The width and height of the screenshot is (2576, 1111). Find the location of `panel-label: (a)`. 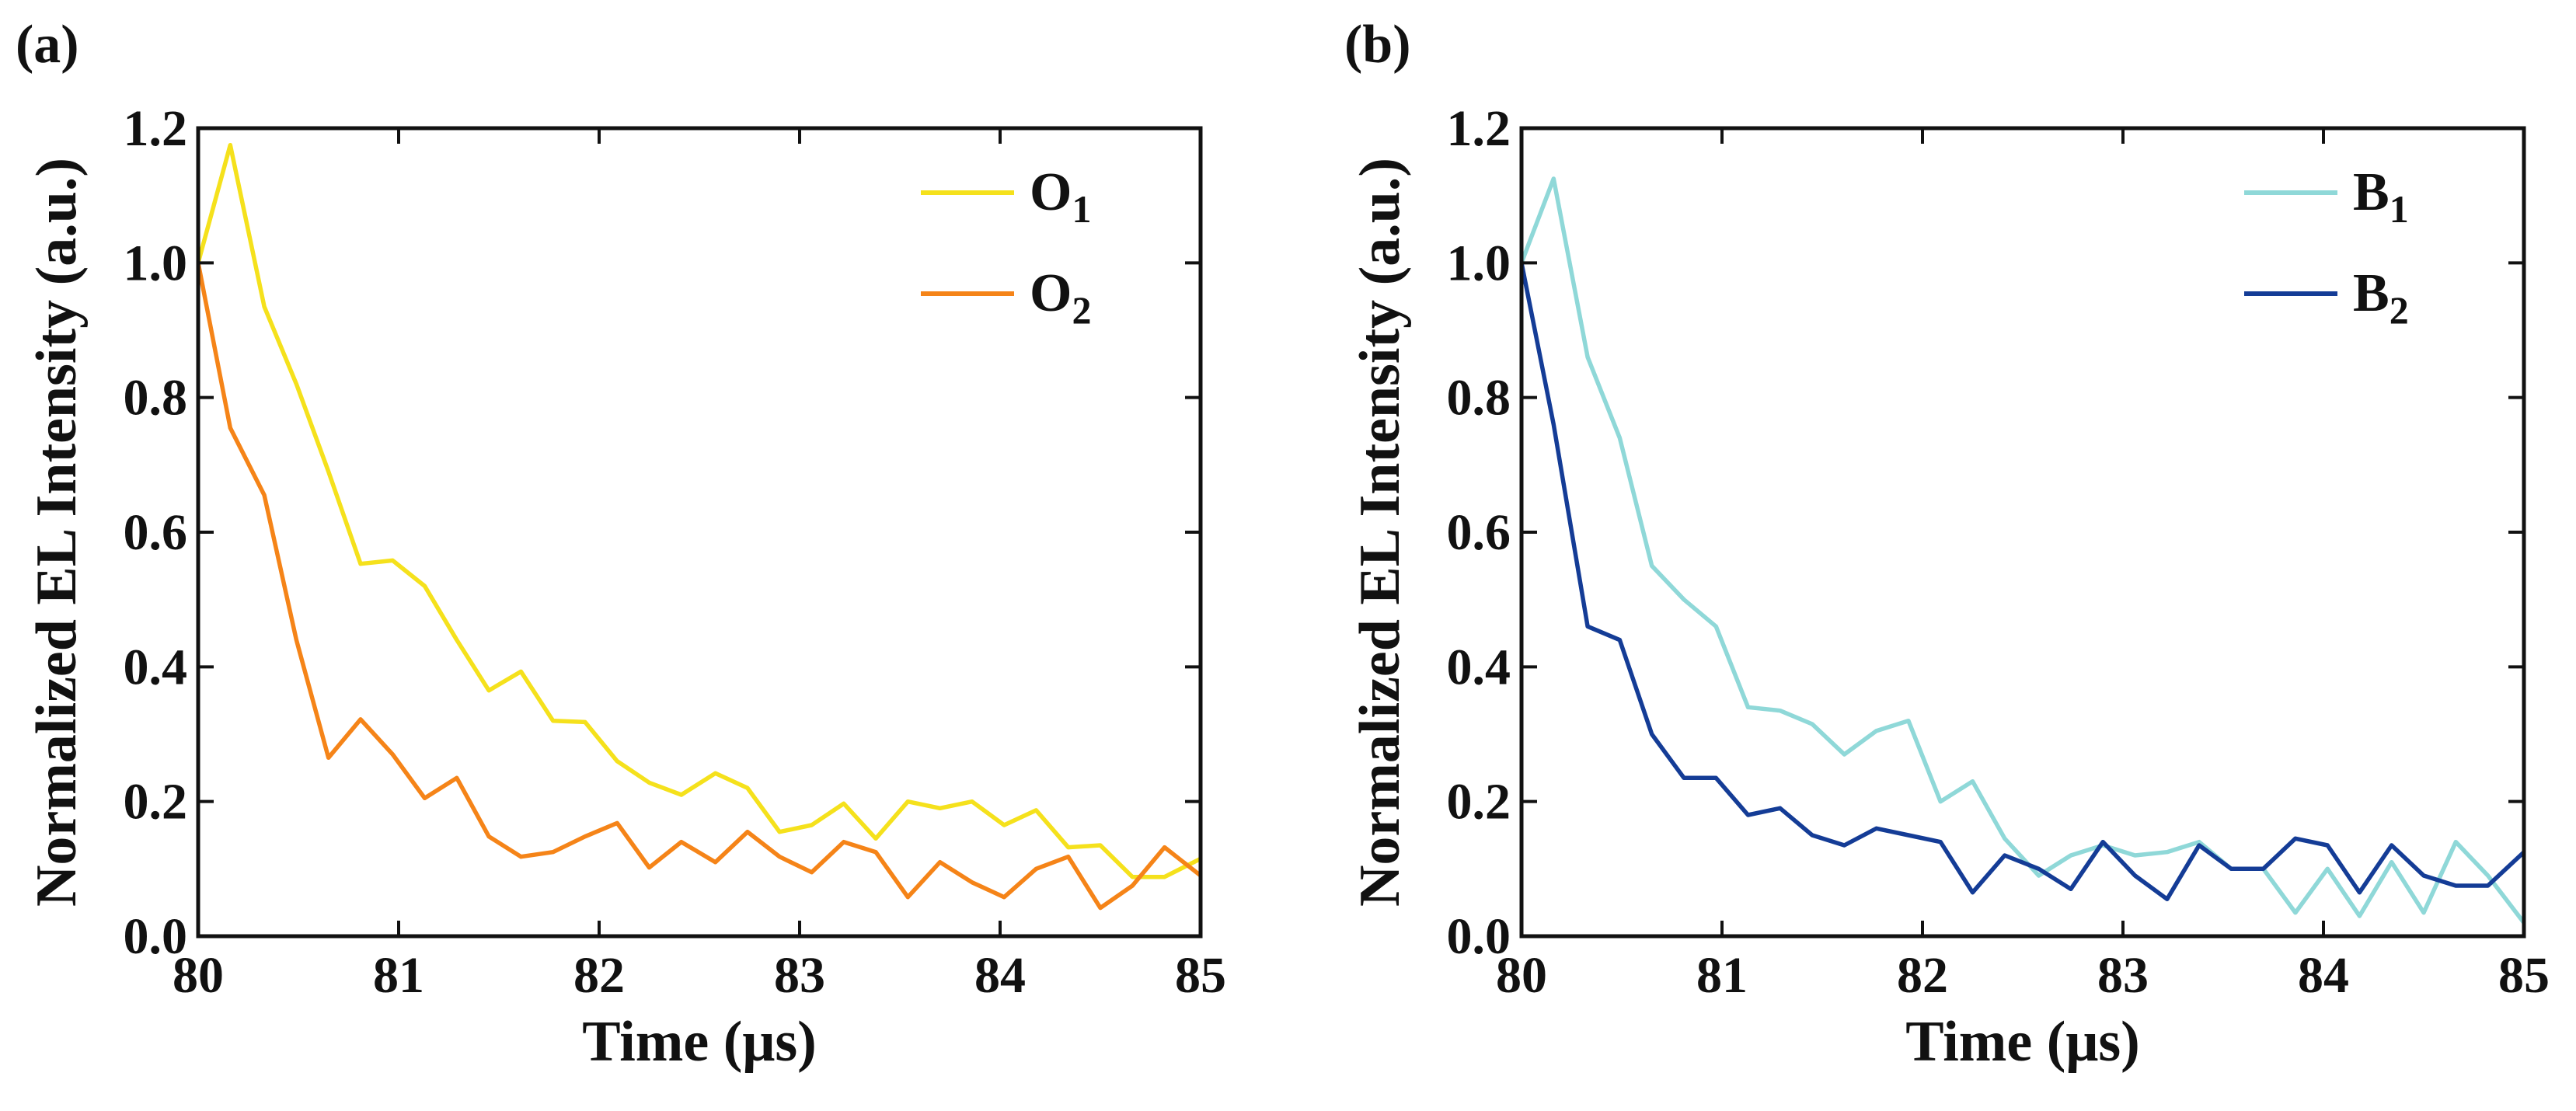

panel-label: (a) is located at coordinates (47, 45).